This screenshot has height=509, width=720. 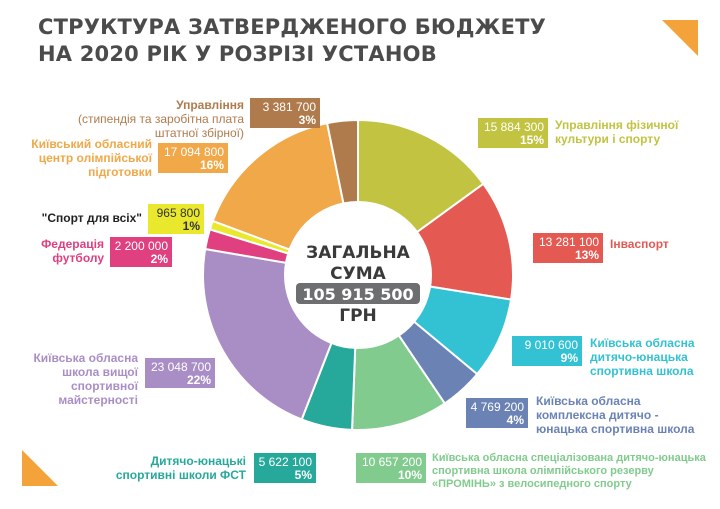 I want to click on slice-caption-line: футболу, so click(x=78, y=258).